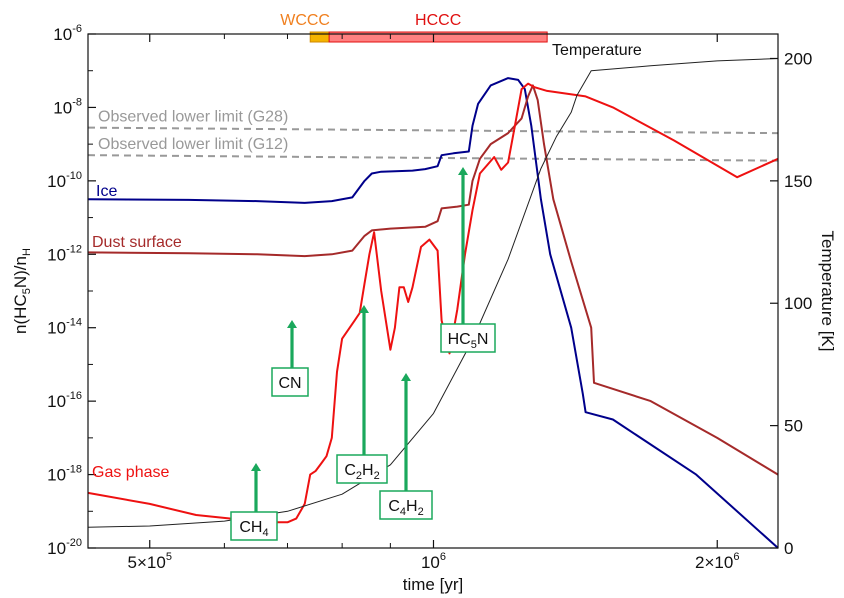  What do you see at coordinates (22, 291) in the screenshot?
I see `left-axis-title: n(HC5N)/nH` at bounding box center [22, 291].